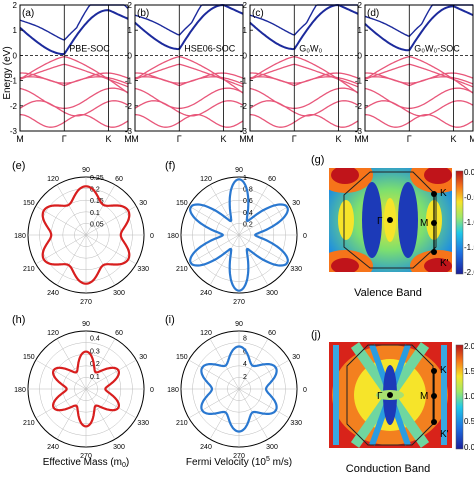  Describe the element at coordinates (95, 351) in the screenshot. I see `polar-ring-label: 0.3` at that location.